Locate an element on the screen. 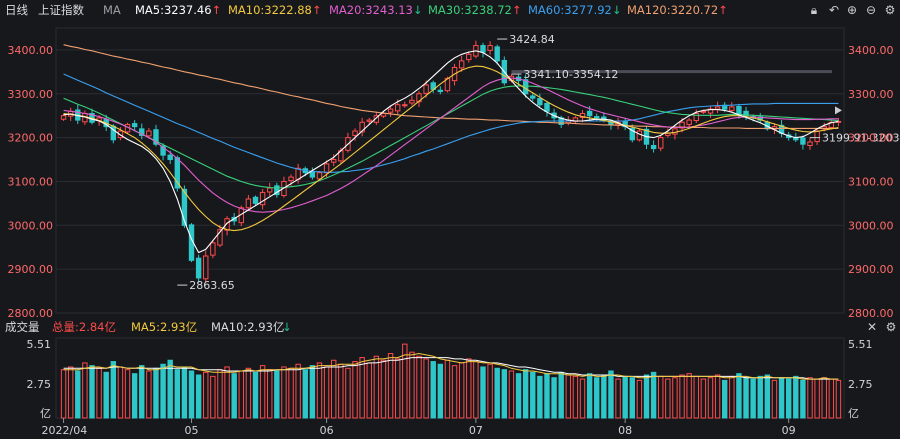 The image size is (900, 439). undo-icon: ↶ is located at coordinates (834, 10).